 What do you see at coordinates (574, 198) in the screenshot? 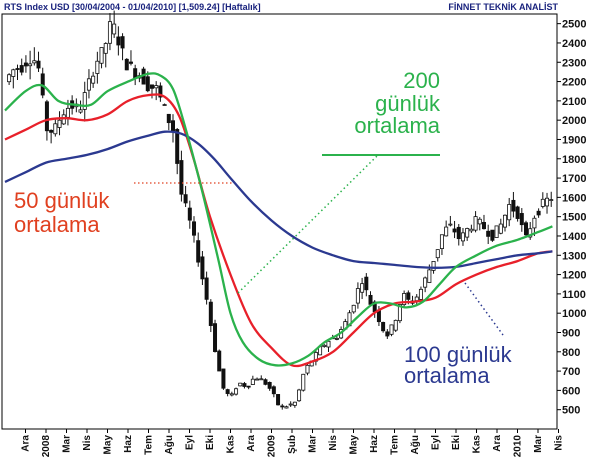
I see `y-tick-label: 1600` at bounding box center [574, 198].